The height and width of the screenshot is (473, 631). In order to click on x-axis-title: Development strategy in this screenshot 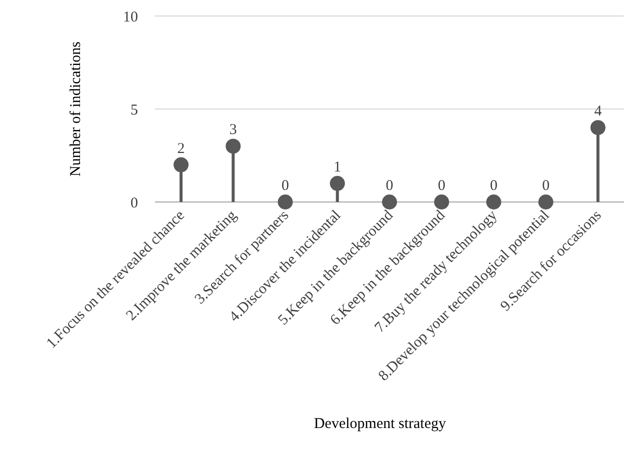, I will do `click(380, 424)`.